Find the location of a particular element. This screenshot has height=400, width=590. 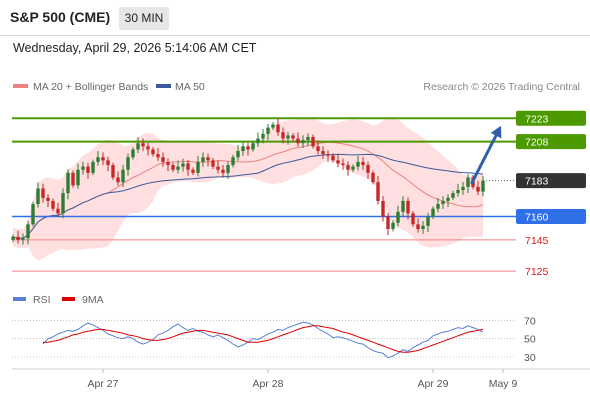

level-label-7208: 7208 is located at coordinates (537, 143).